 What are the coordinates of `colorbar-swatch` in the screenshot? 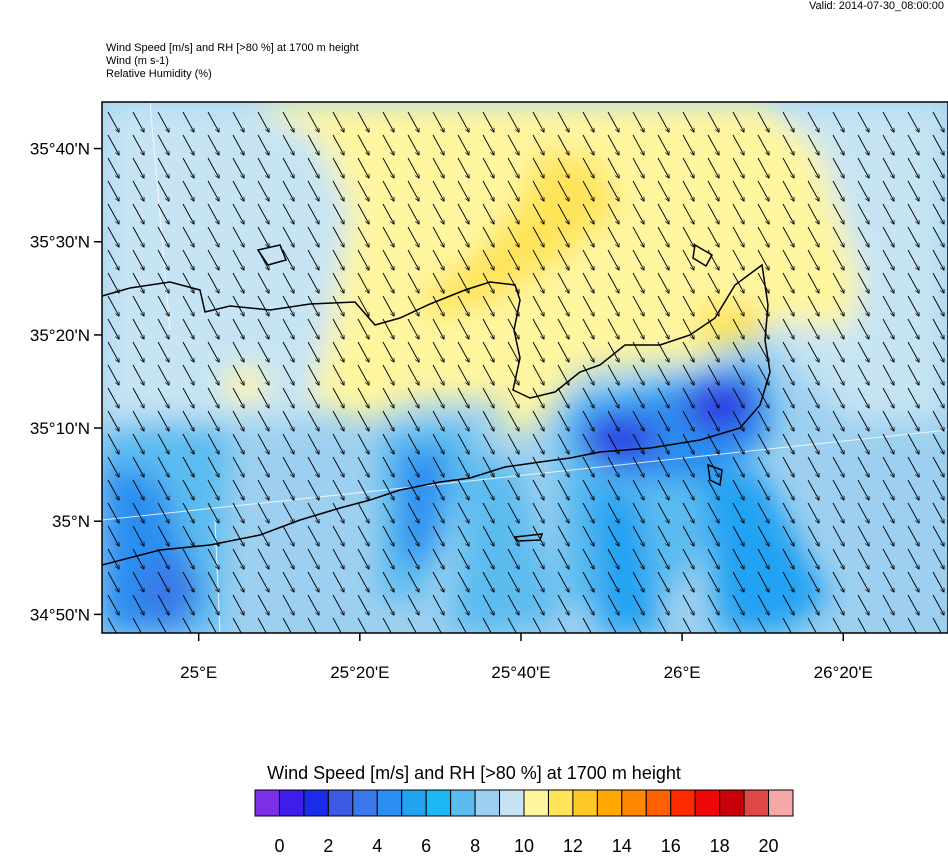 It's located at (560, 803).